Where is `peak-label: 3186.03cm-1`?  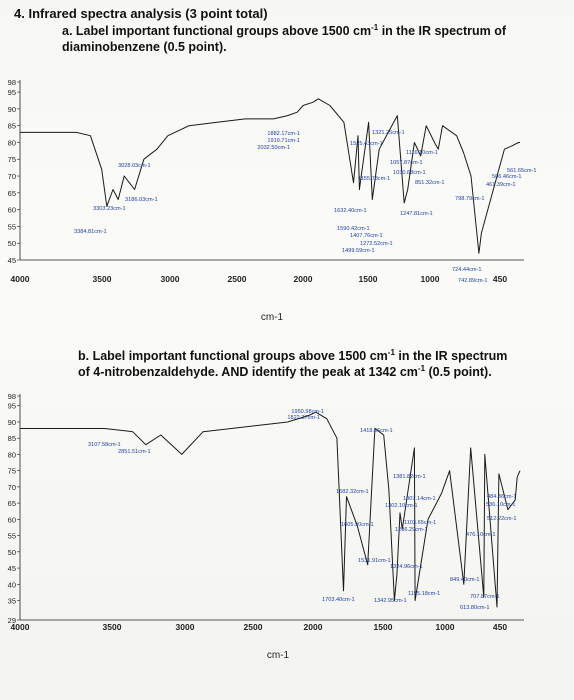 peak-label: 3186.03cm-1 is located at coordinates (141, 200).